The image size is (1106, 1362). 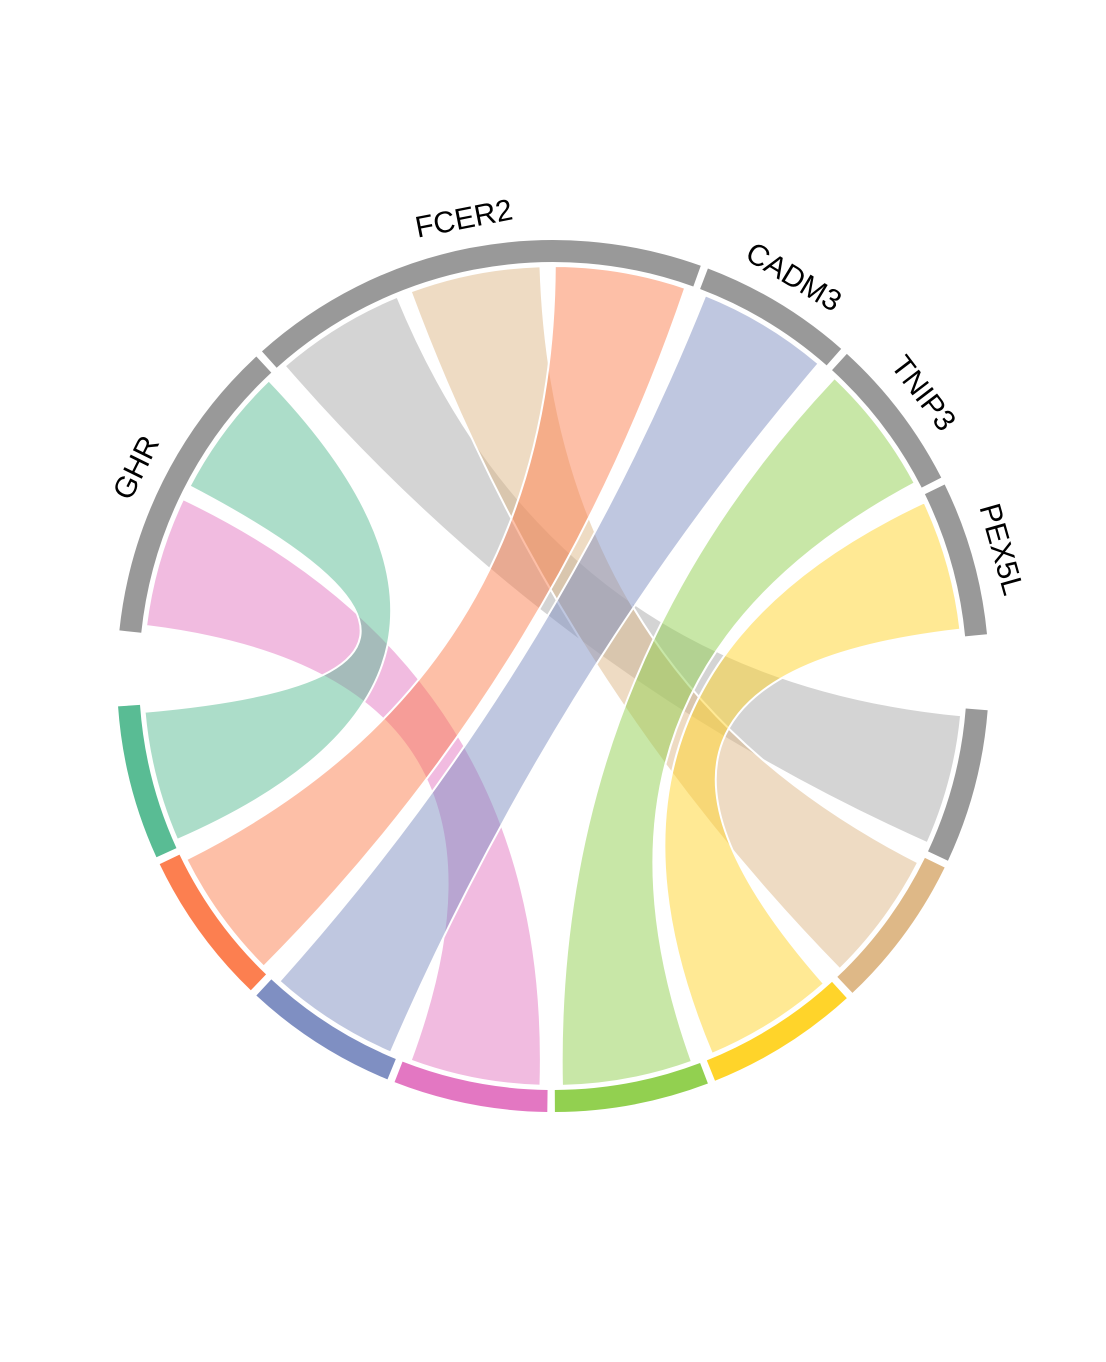 I want to click on gene-arc-ghr, so click(x=195, y=494).